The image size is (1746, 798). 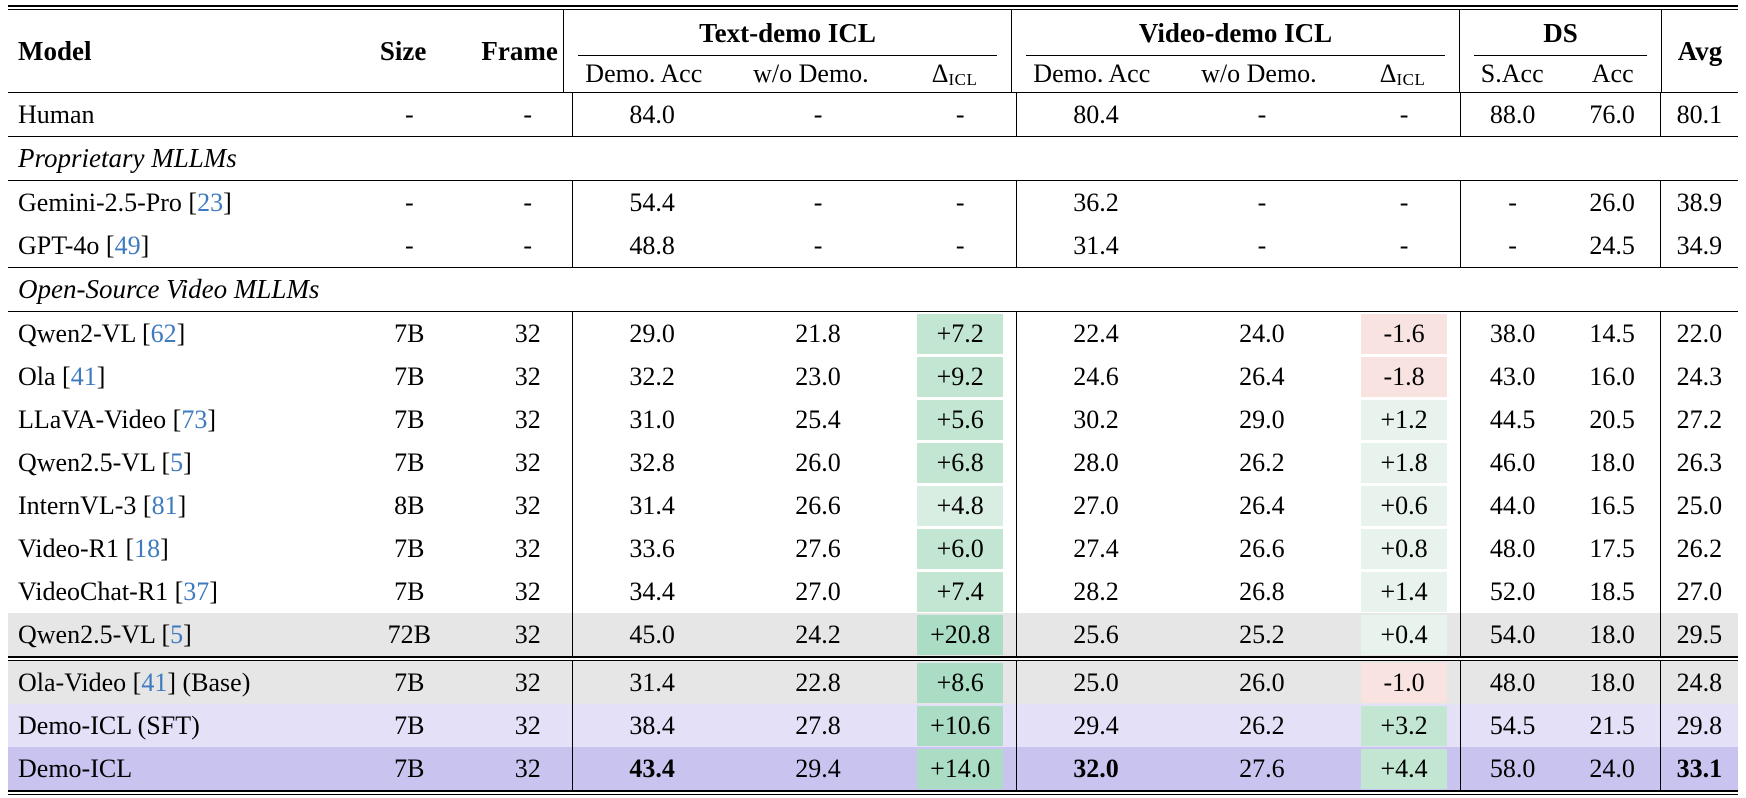 What do you see at coordinates (1096, 768) in the screenshot?
I see `cell-demo-acc: 32.0` at bounding box center [1096, 768].